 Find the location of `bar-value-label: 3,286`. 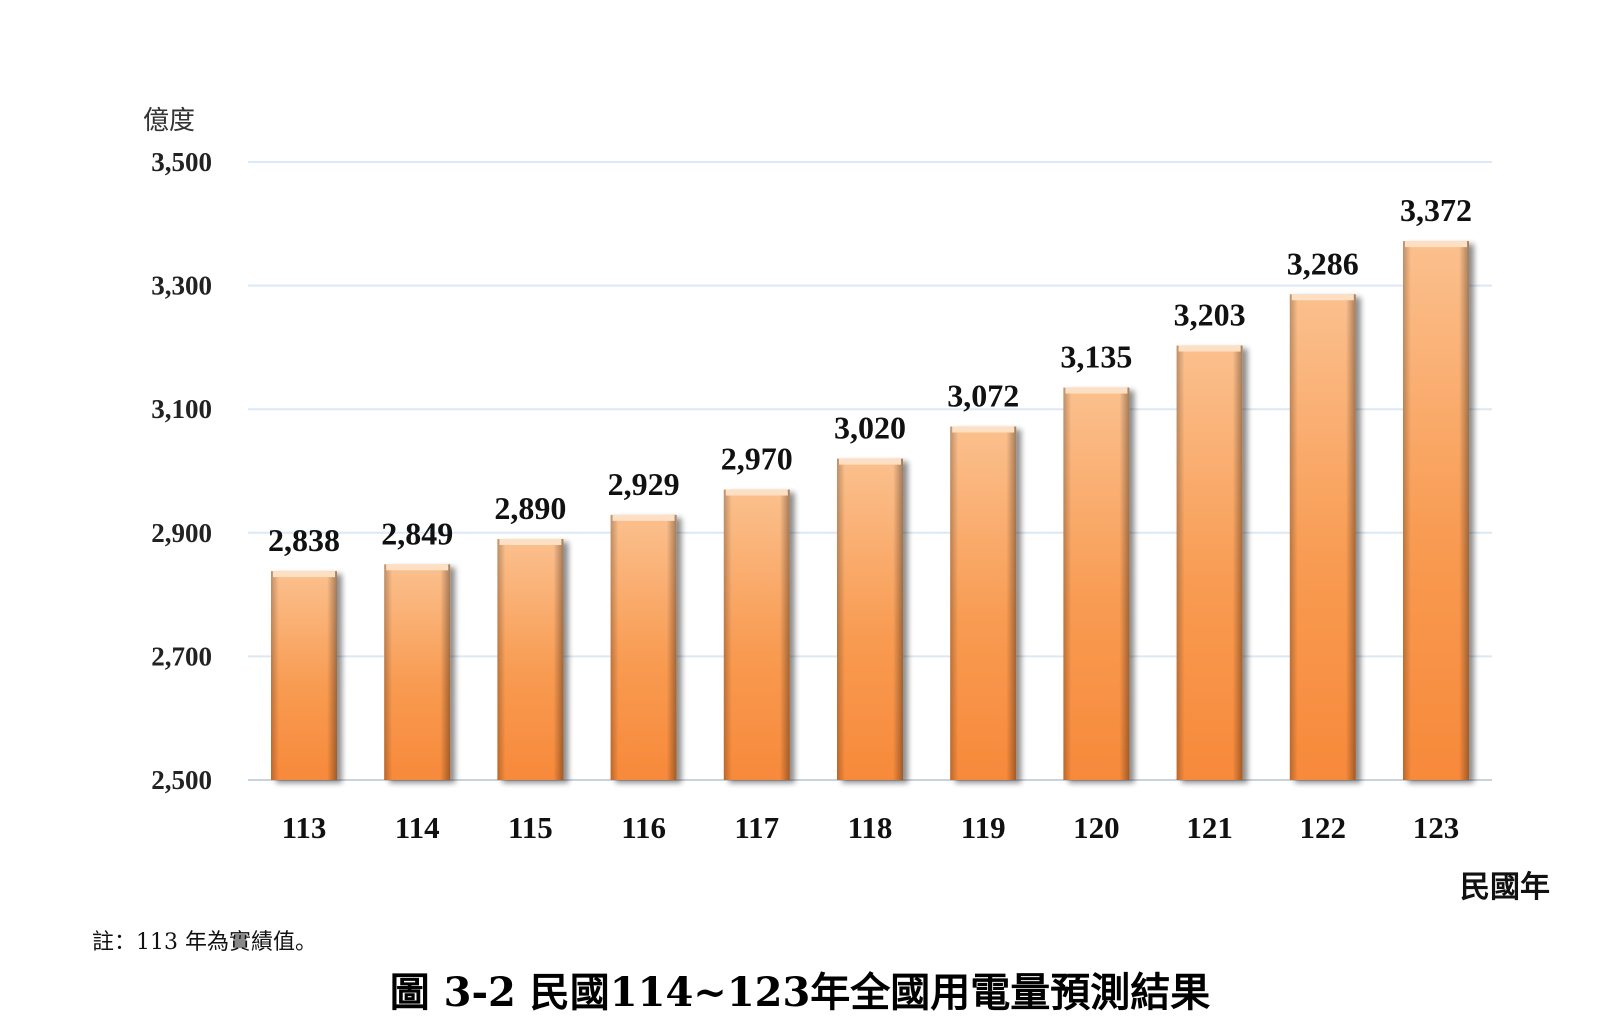

bar-value-label: 3,286 is located at coordinates (1323, 263).